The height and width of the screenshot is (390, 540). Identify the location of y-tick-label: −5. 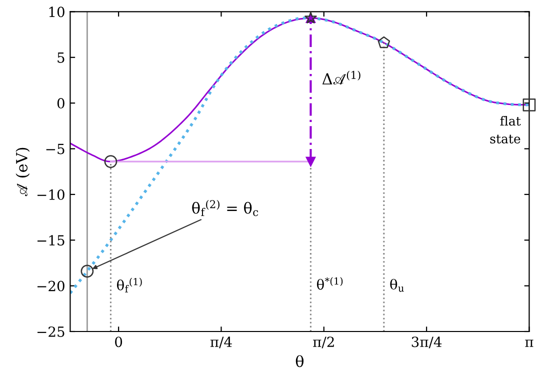
(55, 149).